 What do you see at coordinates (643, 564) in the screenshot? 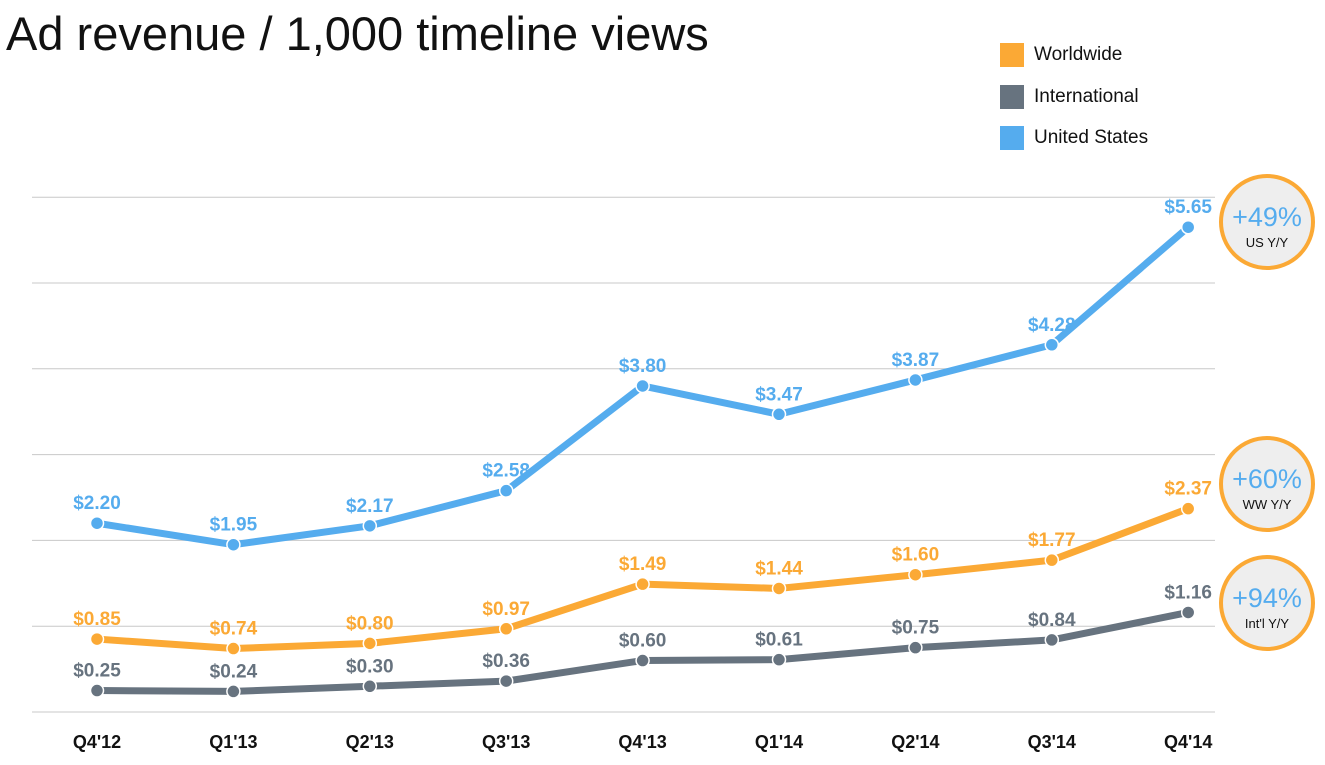
I see `data-label: $1.49` at bounding box center [643, 564].